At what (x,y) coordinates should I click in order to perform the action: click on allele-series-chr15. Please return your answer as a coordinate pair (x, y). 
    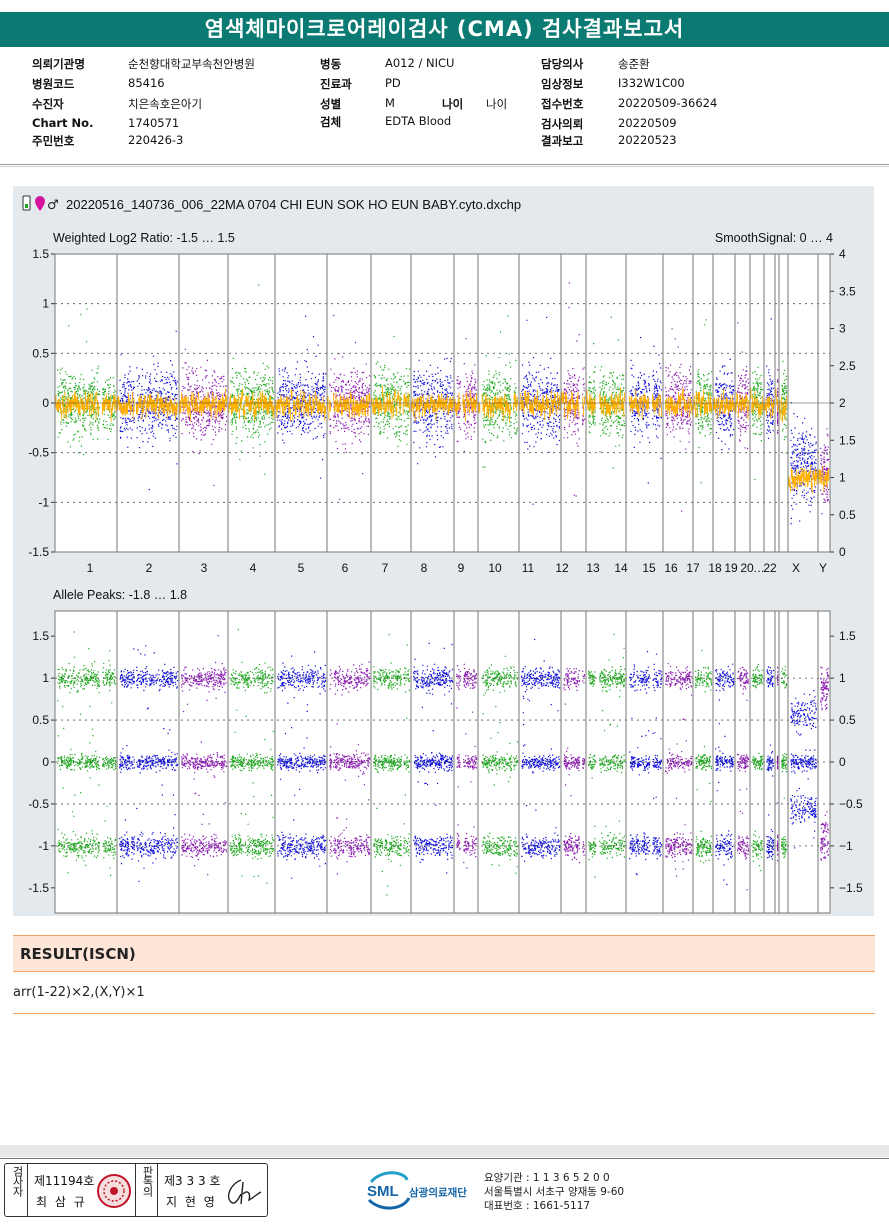
    Looking at the image, I should click on (679, 770).